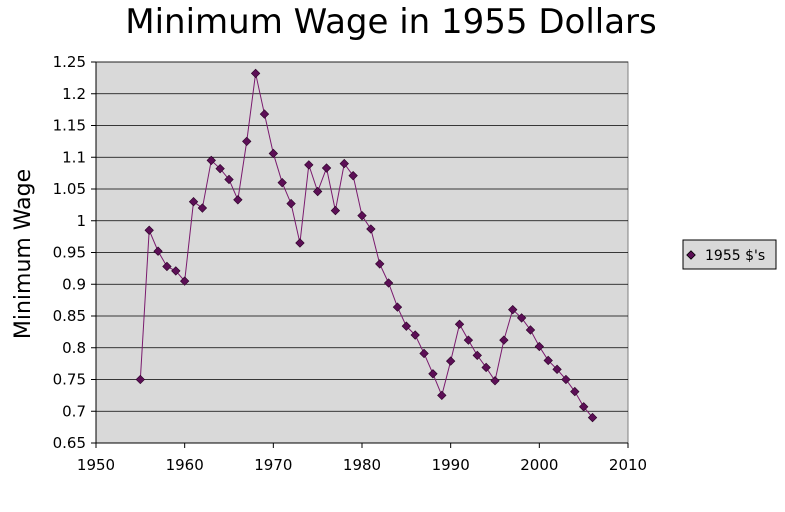 This screenshot has height=512, width=785. I want to click on x-tick-label: 1970, so click(273, 465).